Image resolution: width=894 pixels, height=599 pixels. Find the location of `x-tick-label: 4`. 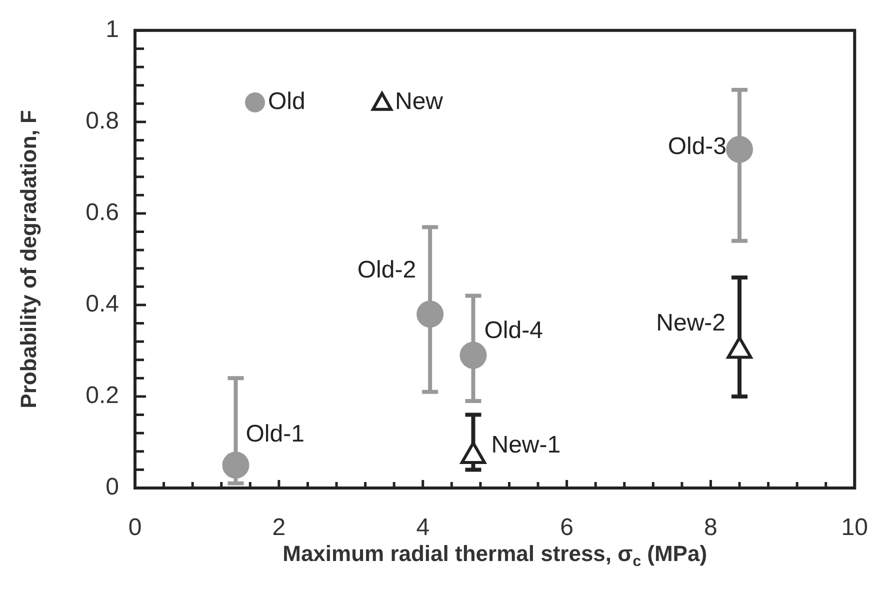

x-tick-label: 4 is located at coordinates (423, 528).